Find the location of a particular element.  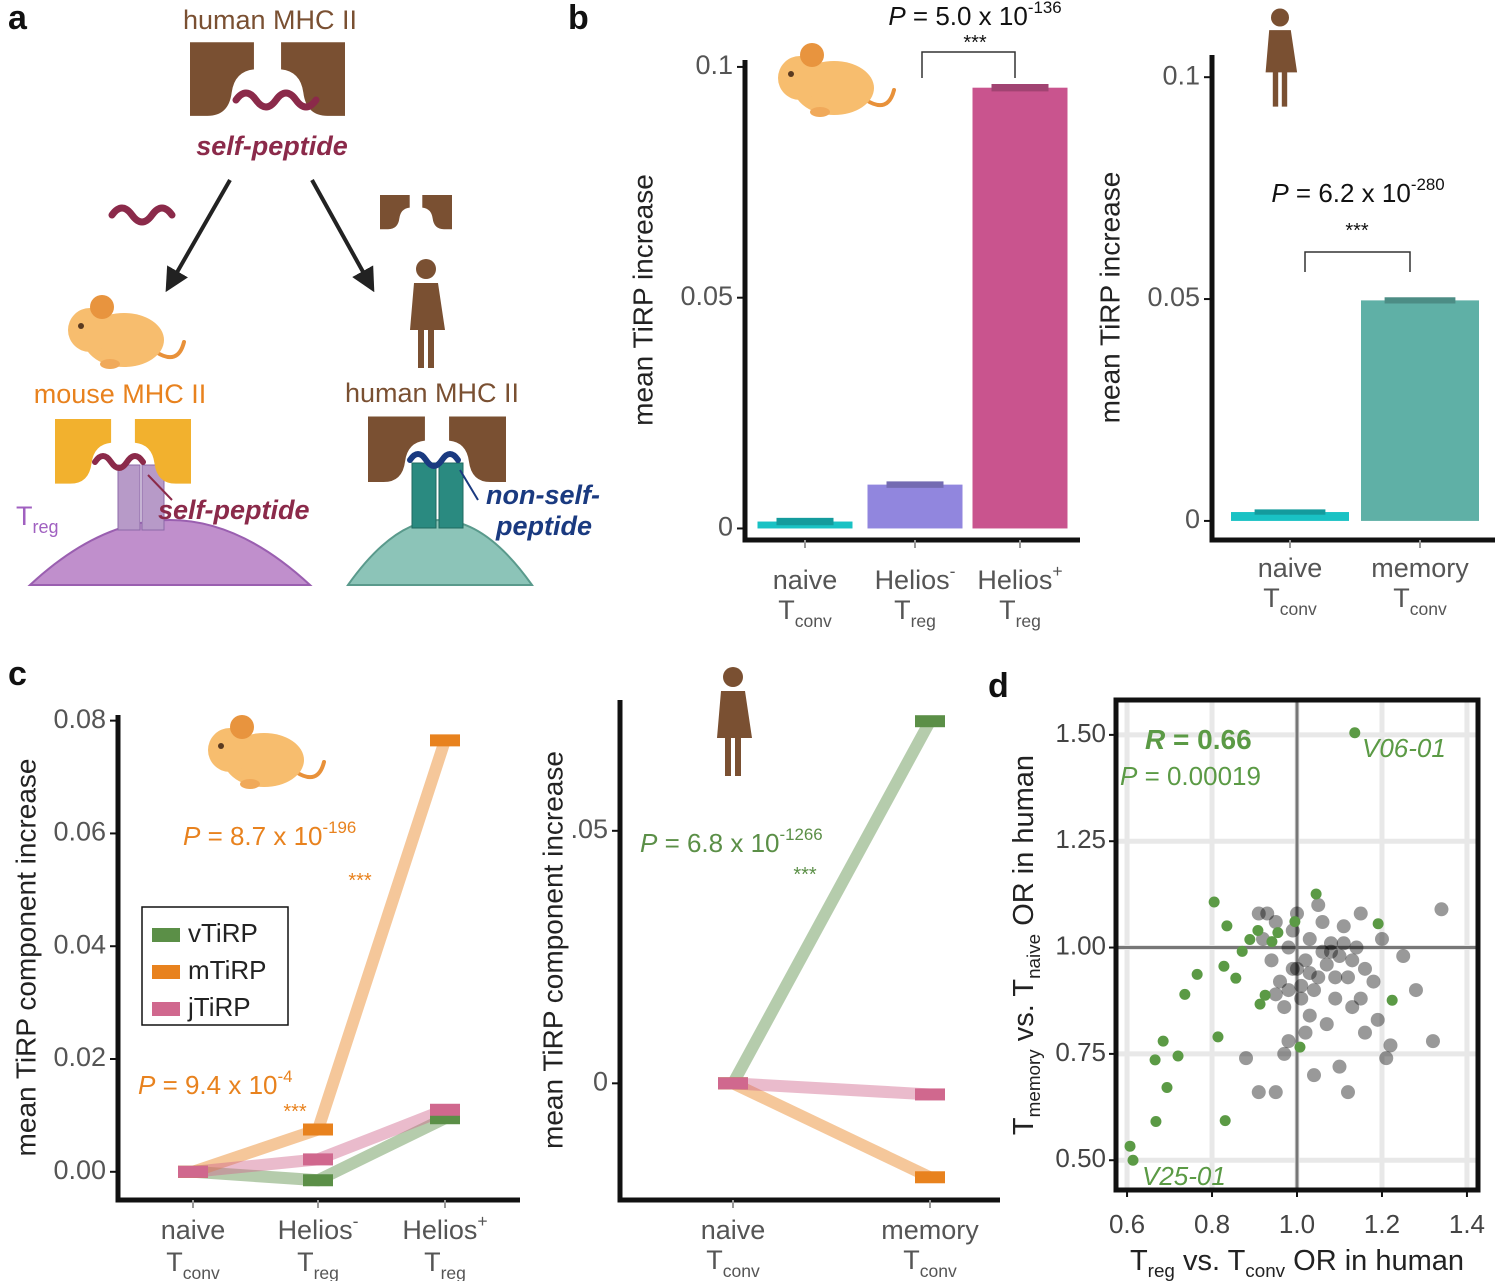

x-tick-label: Treg is located at coordinates (445, 1264).